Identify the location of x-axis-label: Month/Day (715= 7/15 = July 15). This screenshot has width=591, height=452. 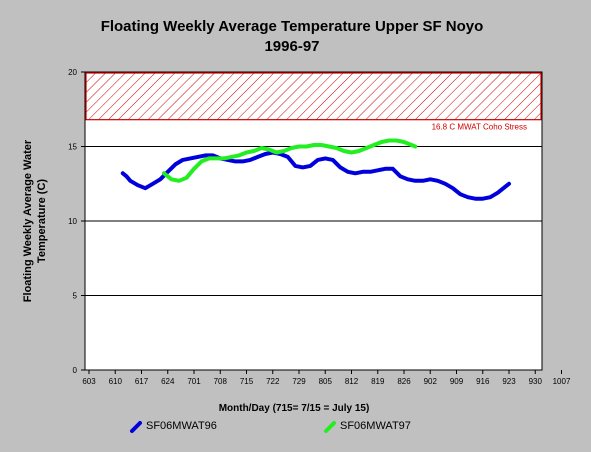
(294, 408).